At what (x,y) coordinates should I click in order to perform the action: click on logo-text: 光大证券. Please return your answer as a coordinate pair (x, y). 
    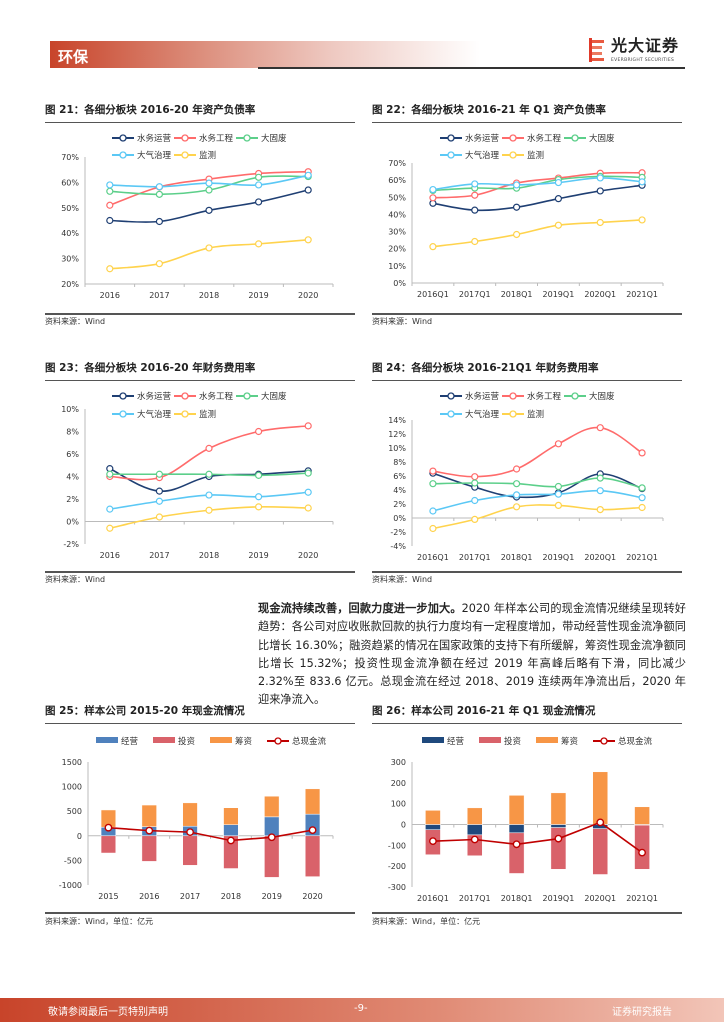
    Looking at the image, I should click on (645, 45).